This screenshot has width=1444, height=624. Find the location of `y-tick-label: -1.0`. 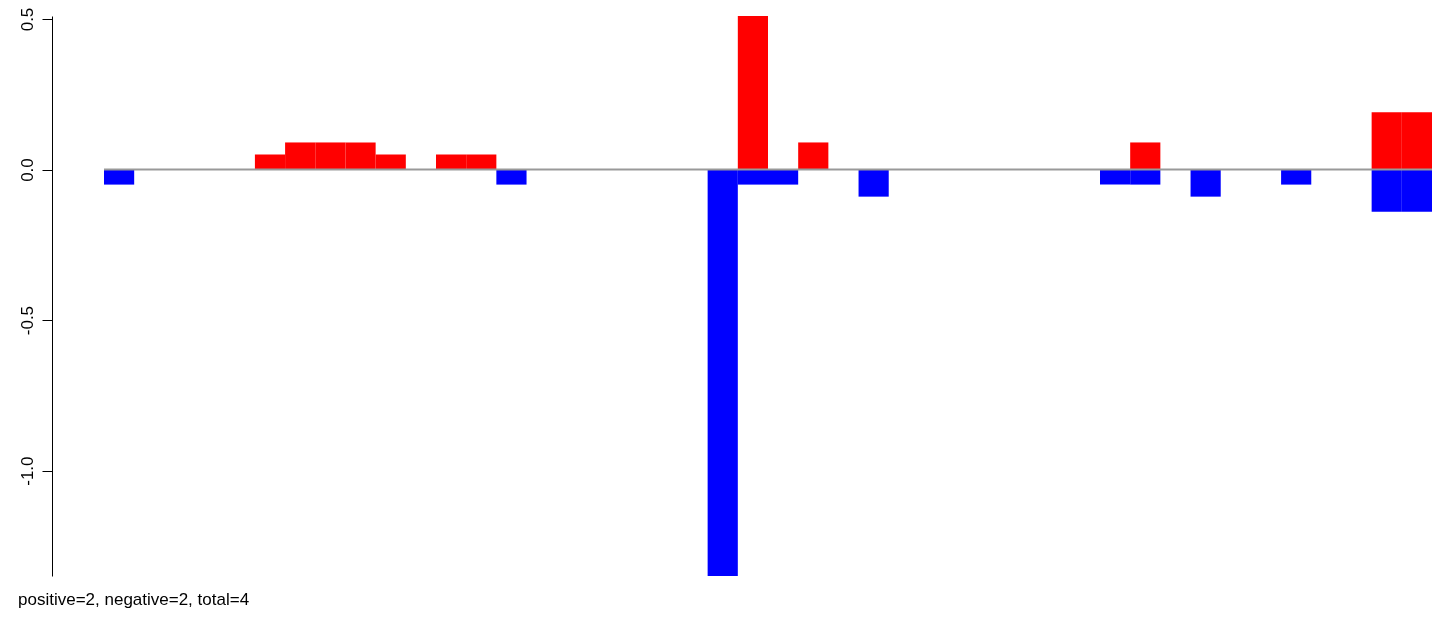

y-tick-label: -1.0 is located at coordinates (27, 471).